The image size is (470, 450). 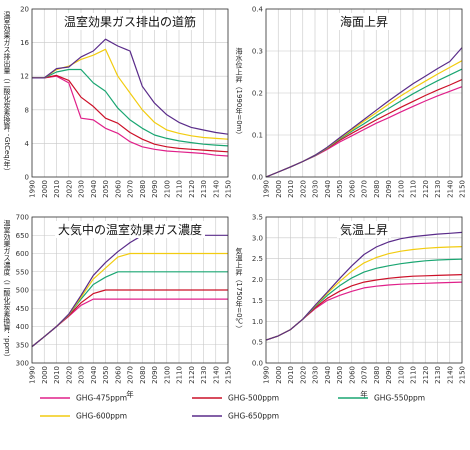 What do you see at coordinates (257, 301) in the screenshot?
I see `y-tick-label: 1.5` at bounding box center [257, 301].